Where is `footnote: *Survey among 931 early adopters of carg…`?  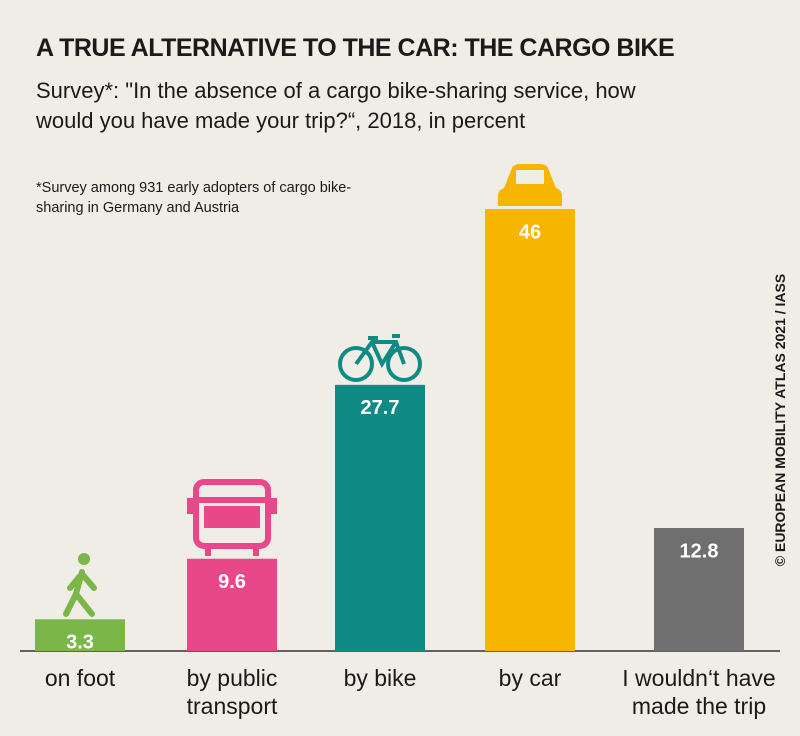 footnote: *Survey among 931 early adopters of carg… is located at coordinates (194, 198).